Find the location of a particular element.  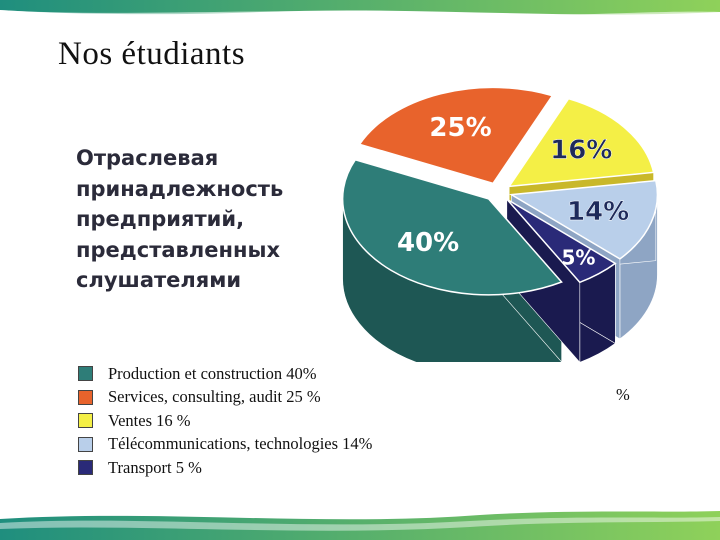

top-decor-band is located at coordinates (360, 10).